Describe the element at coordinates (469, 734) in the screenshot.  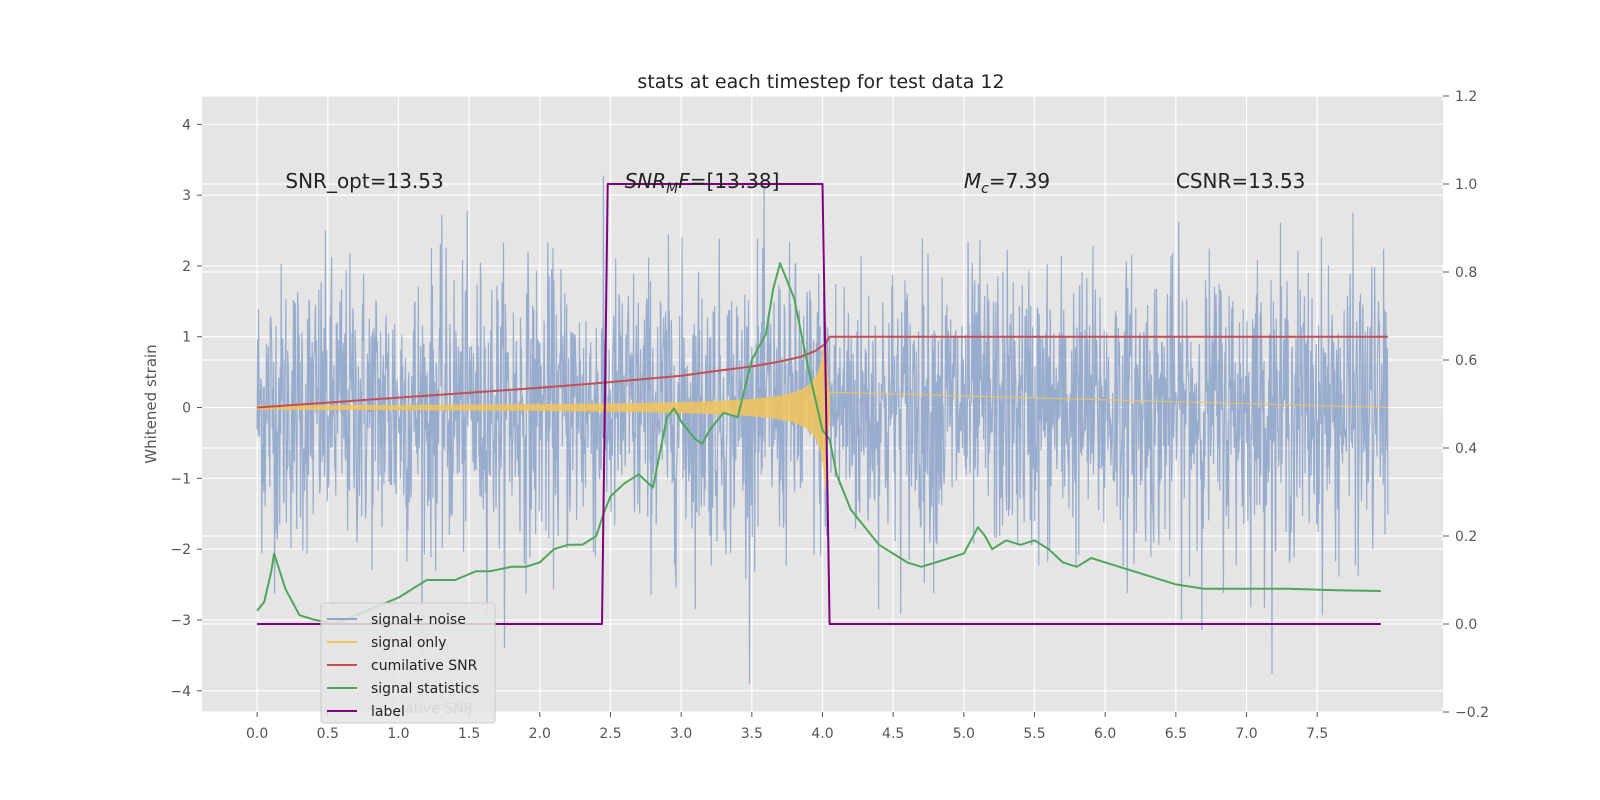
I see `x-tick-label: 1.5` at that location.